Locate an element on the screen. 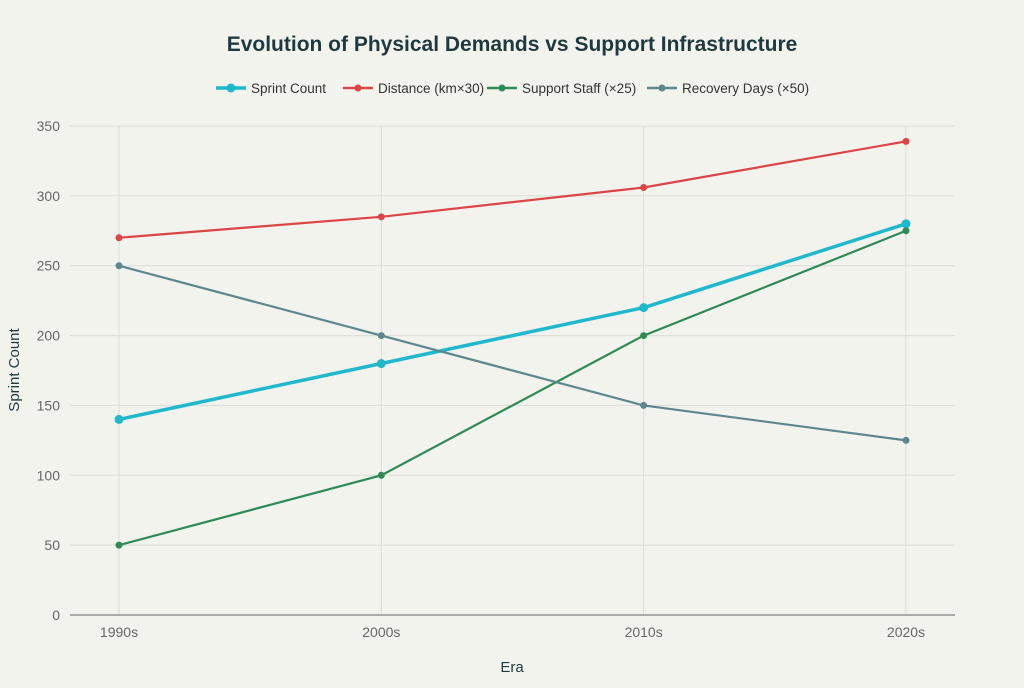 This screenshot has height=688, width=1024. y-axis-ticks: 0 50 100 150 200 250 300 350 is located at coordinates (49, 370).